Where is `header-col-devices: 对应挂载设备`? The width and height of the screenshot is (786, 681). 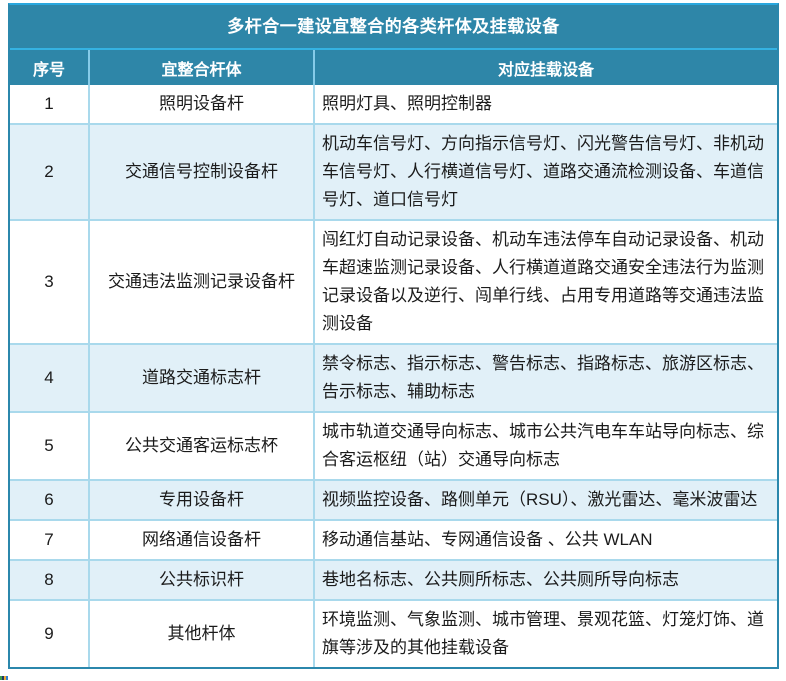
header-col-devices: 对应挂载设备 is located at coordinates (545, 70).